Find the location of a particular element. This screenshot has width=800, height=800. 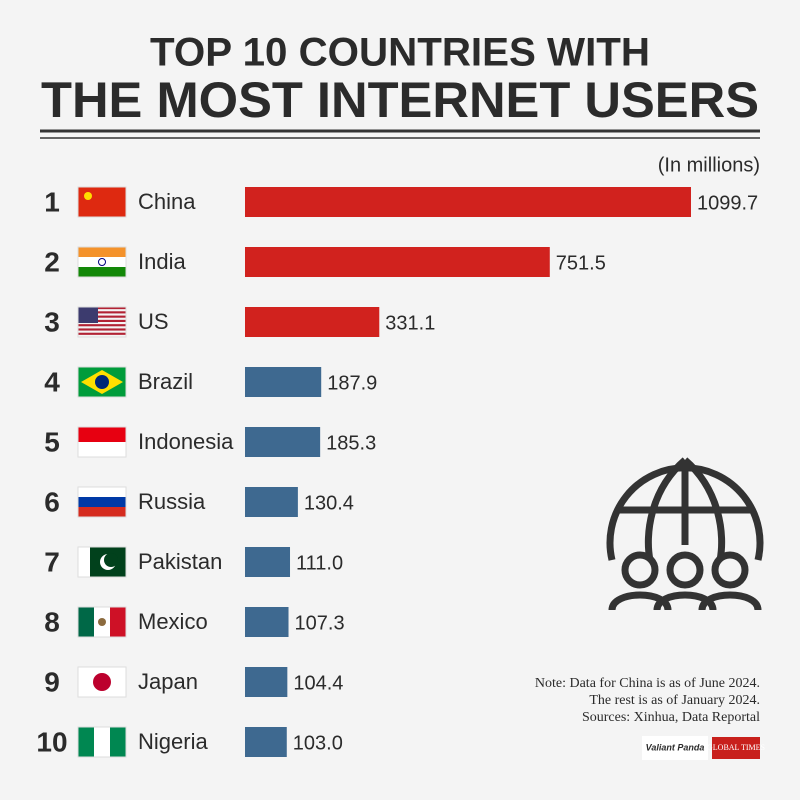

logo: GLOBAL TIMES is located at coordinates (736, 747).